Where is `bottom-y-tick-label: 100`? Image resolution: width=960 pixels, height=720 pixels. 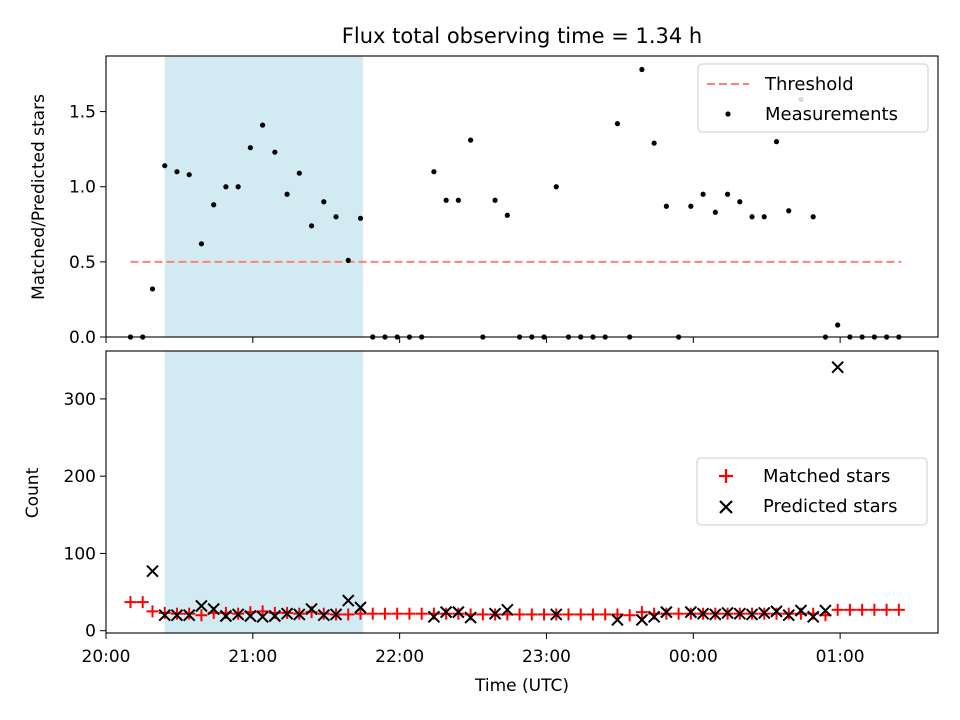 bottom-y-tick-label: 100 is located at coordinates (80, 554).